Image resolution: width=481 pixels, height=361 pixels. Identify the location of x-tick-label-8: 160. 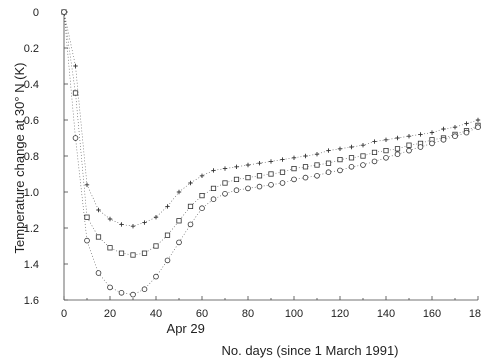
(432, 314).